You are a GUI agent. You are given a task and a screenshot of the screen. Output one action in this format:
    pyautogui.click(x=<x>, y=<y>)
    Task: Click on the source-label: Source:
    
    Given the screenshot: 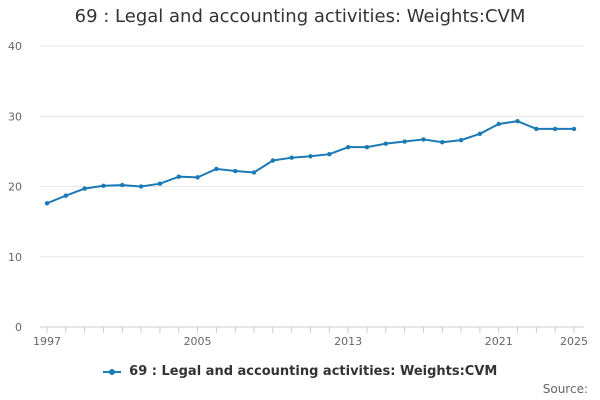 What is the action you would take?
    pyautogui.click(x=565, y=389)
    